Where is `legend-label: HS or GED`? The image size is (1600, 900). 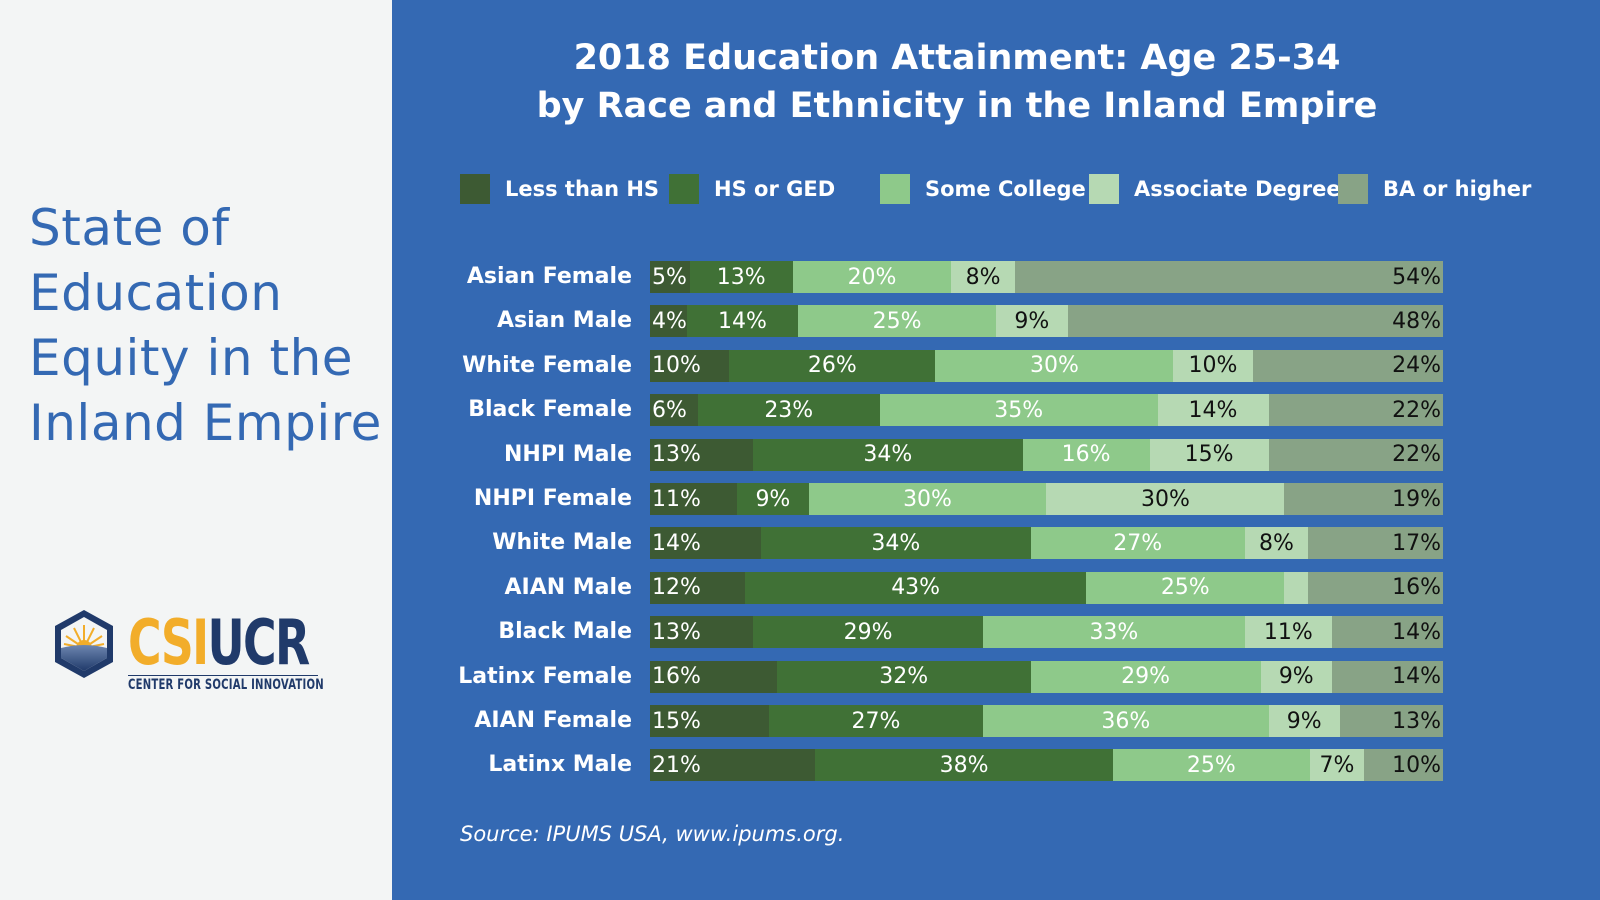 legend-label: HS or GED is located at coordinates (775, 189).